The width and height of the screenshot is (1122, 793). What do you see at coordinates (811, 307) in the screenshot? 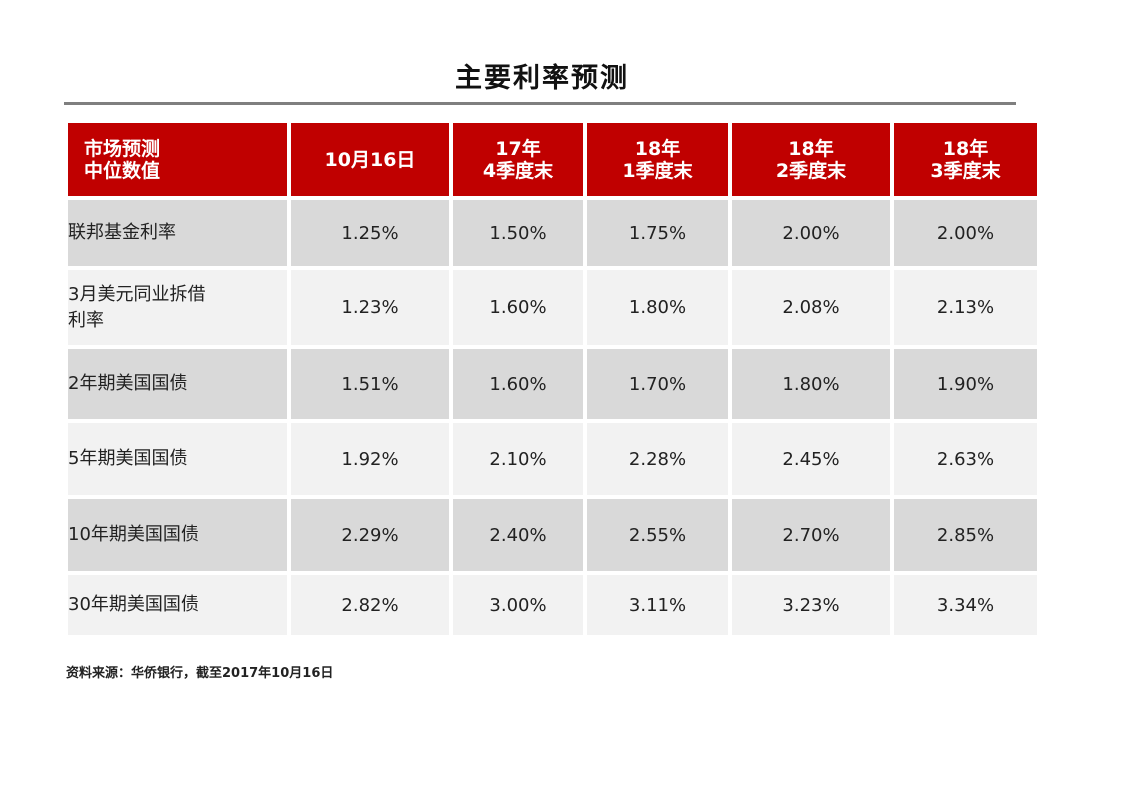
I see `table-cell: 2.08%` at bounding box center [811, 307].